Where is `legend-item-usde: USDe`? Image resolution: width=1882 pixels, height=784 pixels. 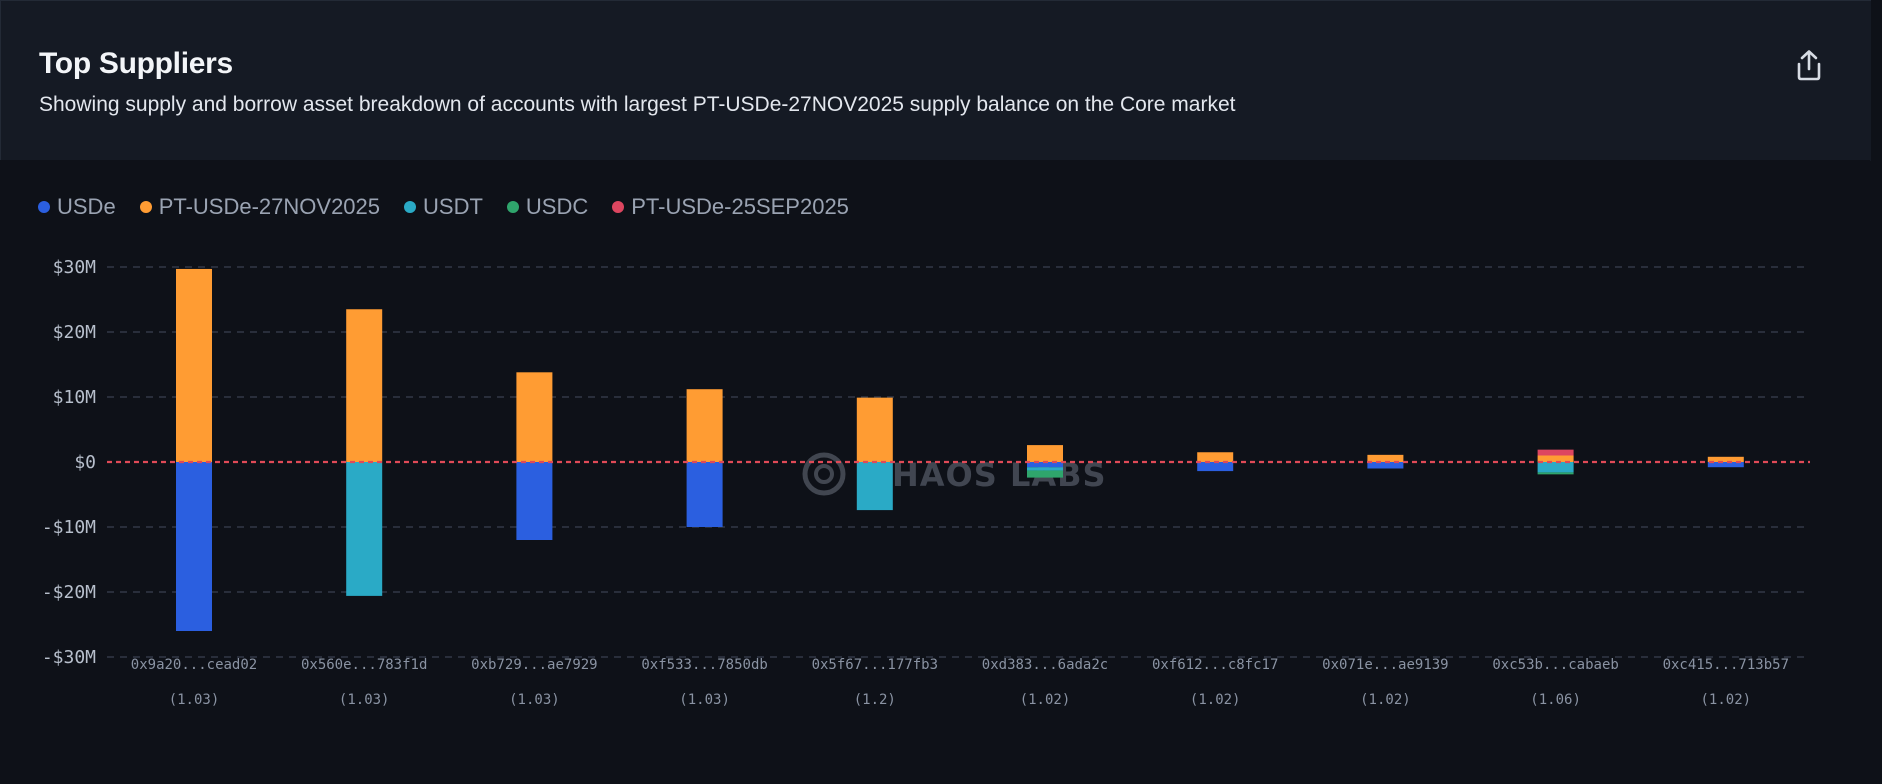 legend-item-usde: USDe is located at coordinates (77, 207).